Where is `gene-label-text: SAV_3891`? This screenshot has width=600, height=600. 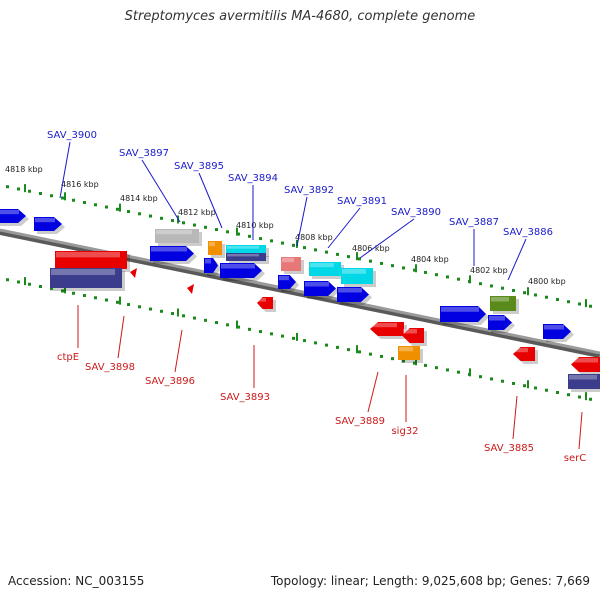
gene-label-text: SAV_3891 is located at coordinates (362, 201).